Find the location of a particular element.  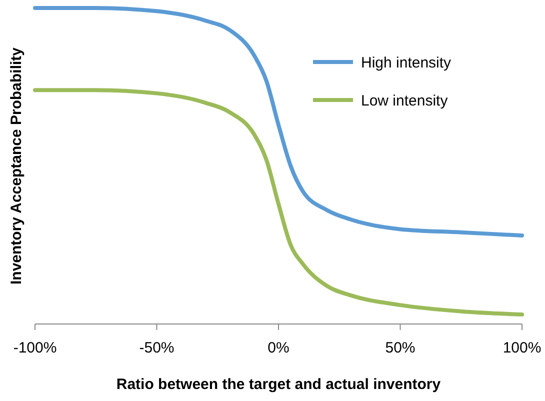

x-tick-label: 100% is located at coordinates (522, 348).